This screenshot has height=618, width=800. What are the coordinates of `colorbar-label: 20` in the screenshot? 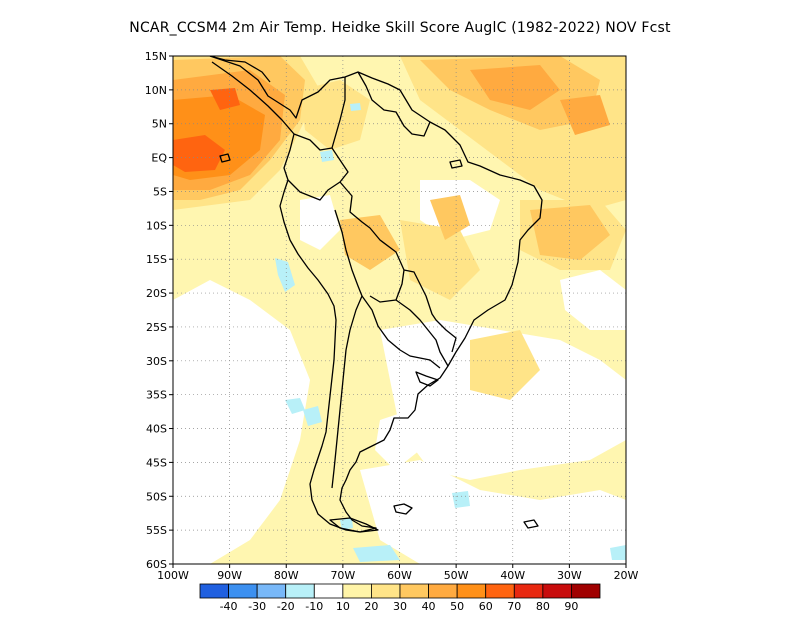 It's located at (371, 606).